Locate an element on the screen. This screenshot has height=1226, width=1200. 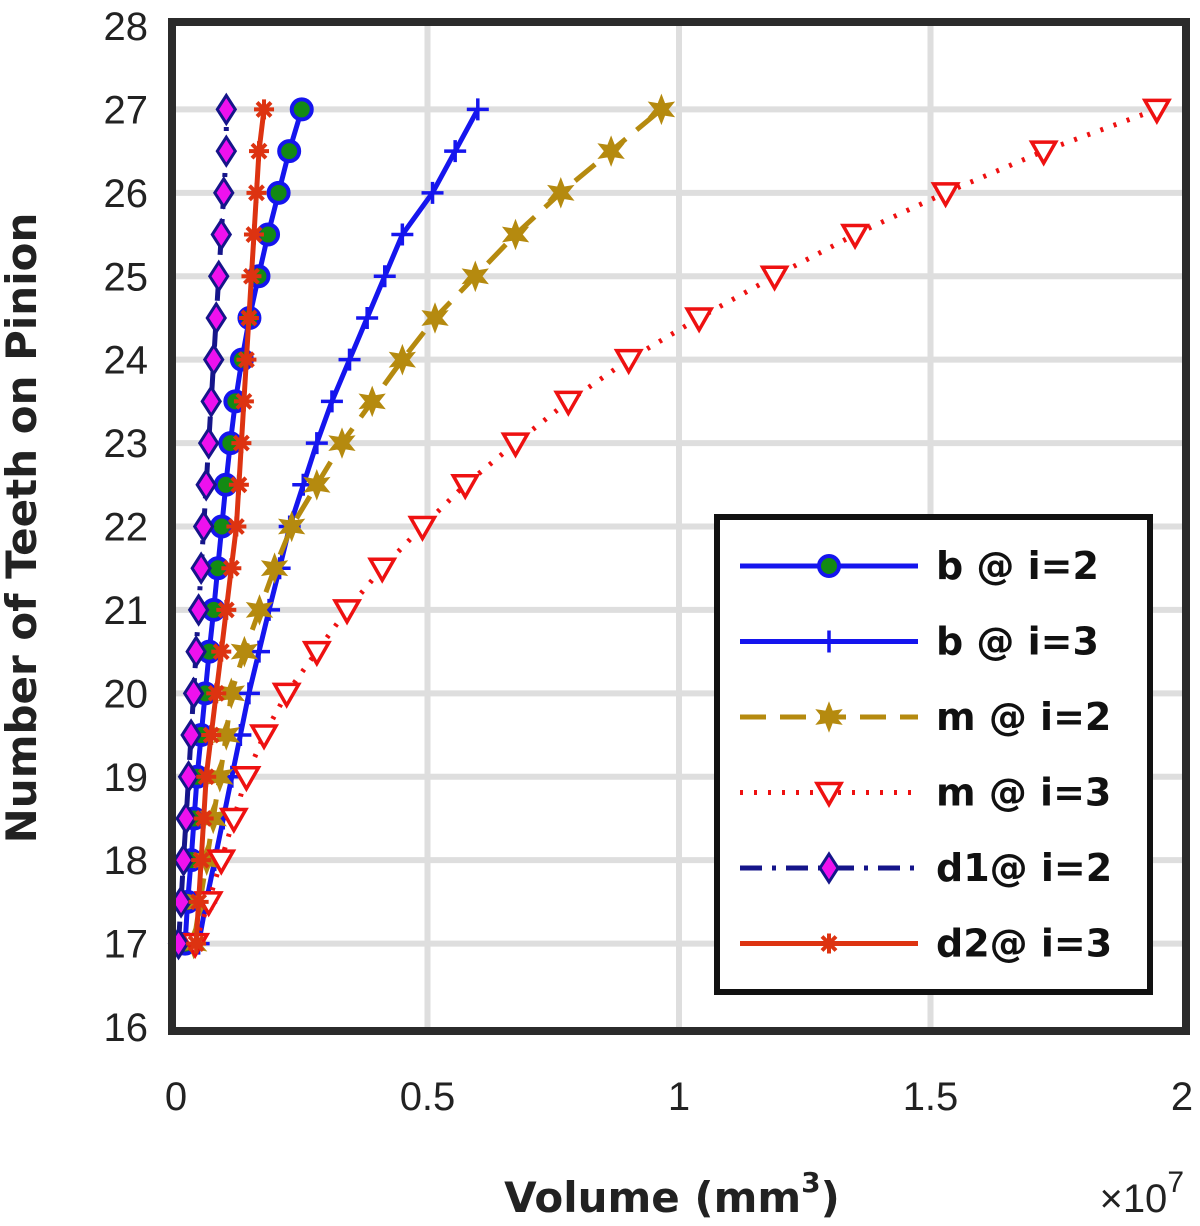
y-axis-label: Number of Teeth on Pinion is located at coordinates (23, 528).